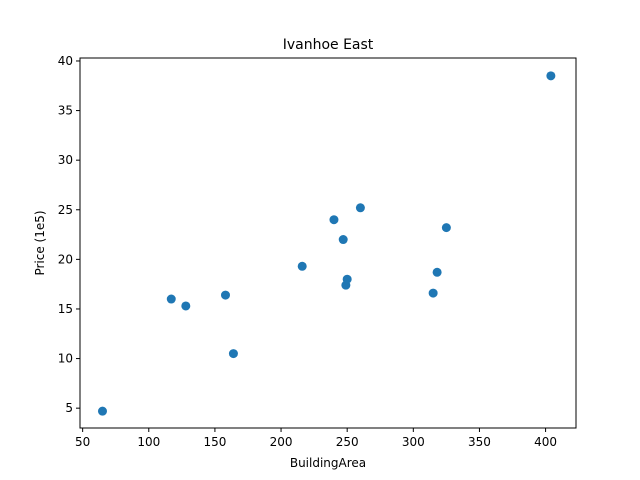 The image size is (640, 480). I want to click on x-tick-label: 200, so click(281, 442).